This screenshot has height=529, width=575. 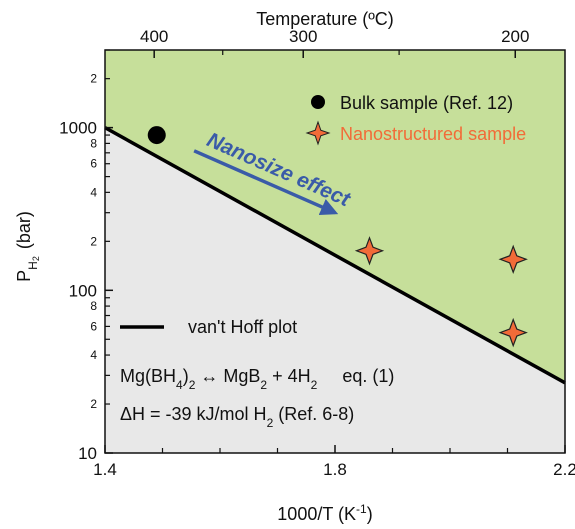 What do you see at coordinates (156, 135) in the screenshot?
I see `bulk-sample-point` at bounding box center [156, 135].